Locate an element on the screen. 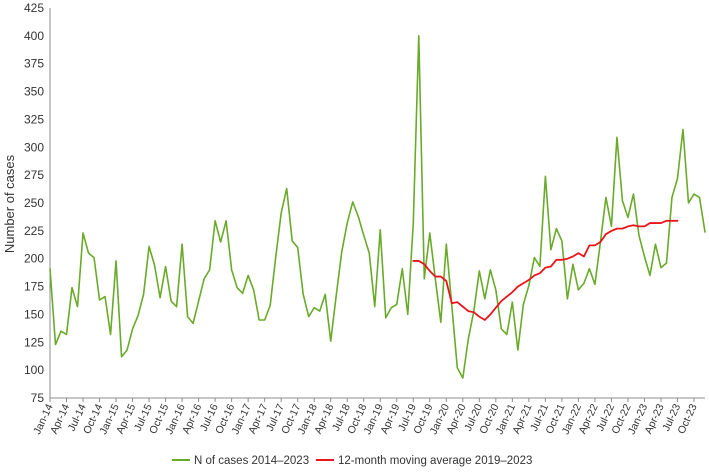  legend-item-moving-average: 12-month moving average 2019–2023 is located at coordinates (424, 461).